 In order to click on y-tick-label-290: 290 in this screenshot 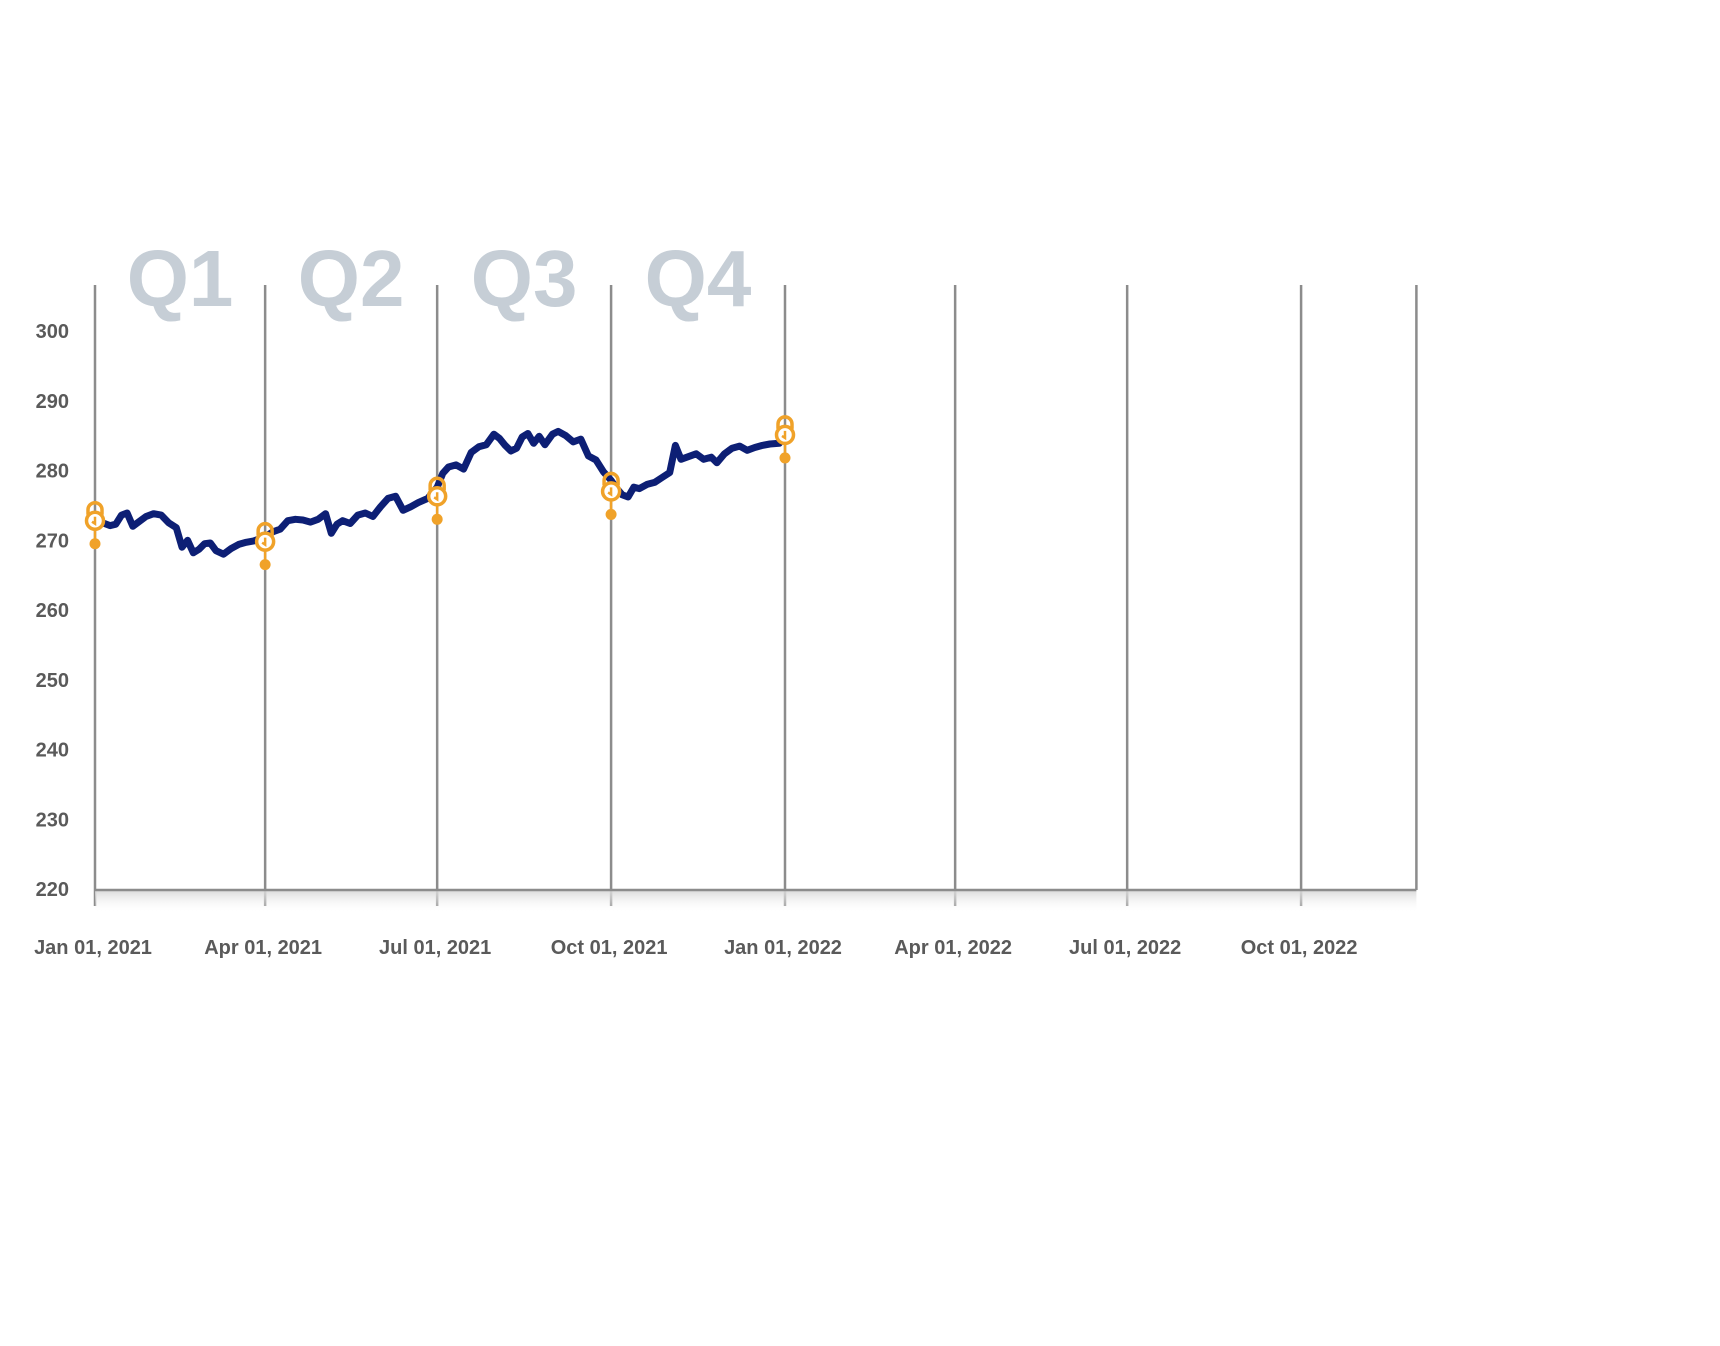, I will do `click(52, 402)`.